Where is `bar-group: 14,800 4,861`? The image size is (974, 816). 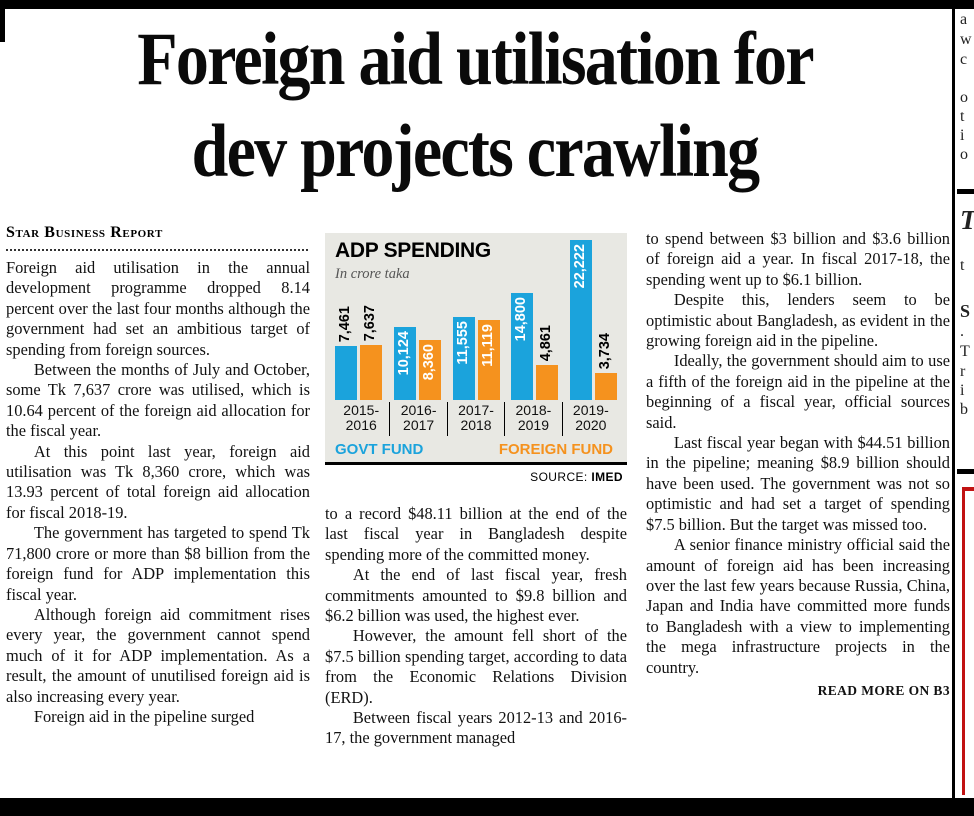
bar-group: 14,800 4,861 is located at coordinates (535, 346).